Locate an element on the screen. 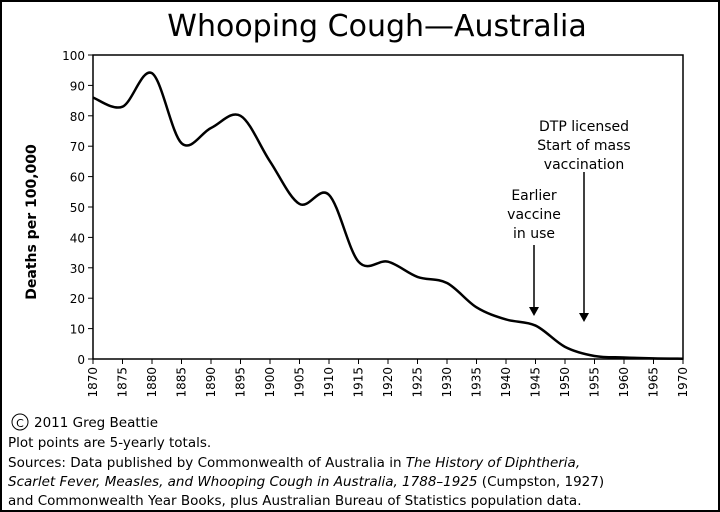 This screenshot has width=720, height=512. y-tick-label: 90 is located at coordinates (77, 86).